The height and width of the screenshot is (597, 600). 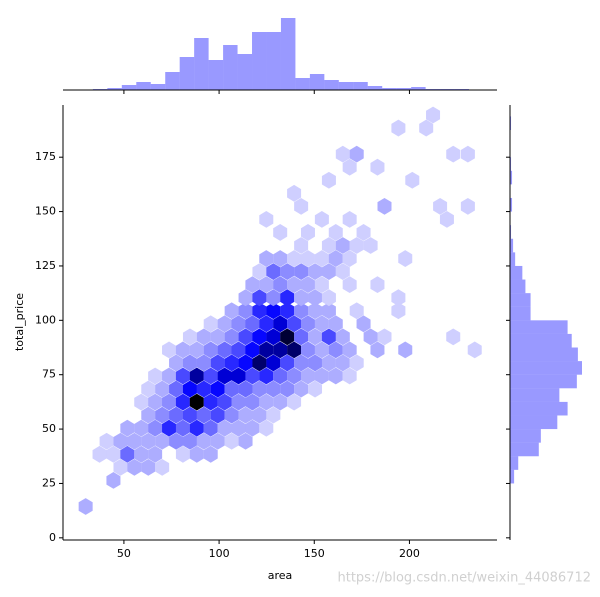 I want to click on x-tick-label: 150, so click(x=314, y=553).